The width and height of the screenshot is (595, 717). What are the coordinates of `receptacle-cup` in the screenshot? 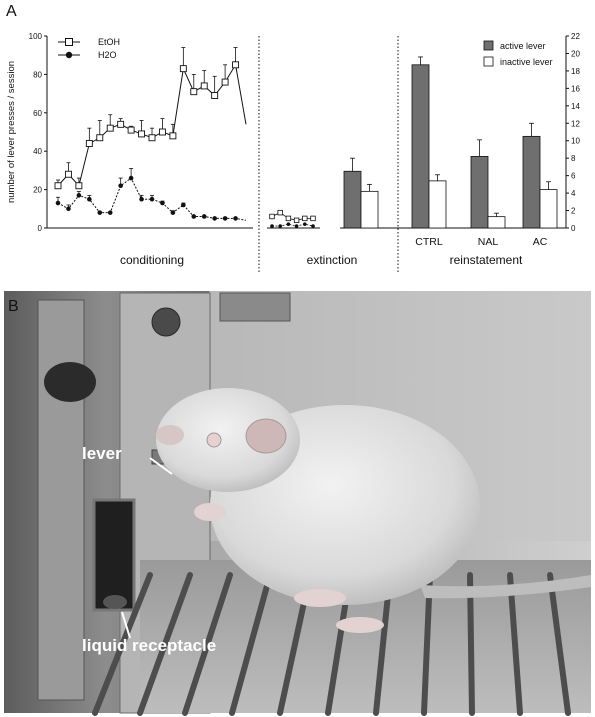 It's located at (115, 602).